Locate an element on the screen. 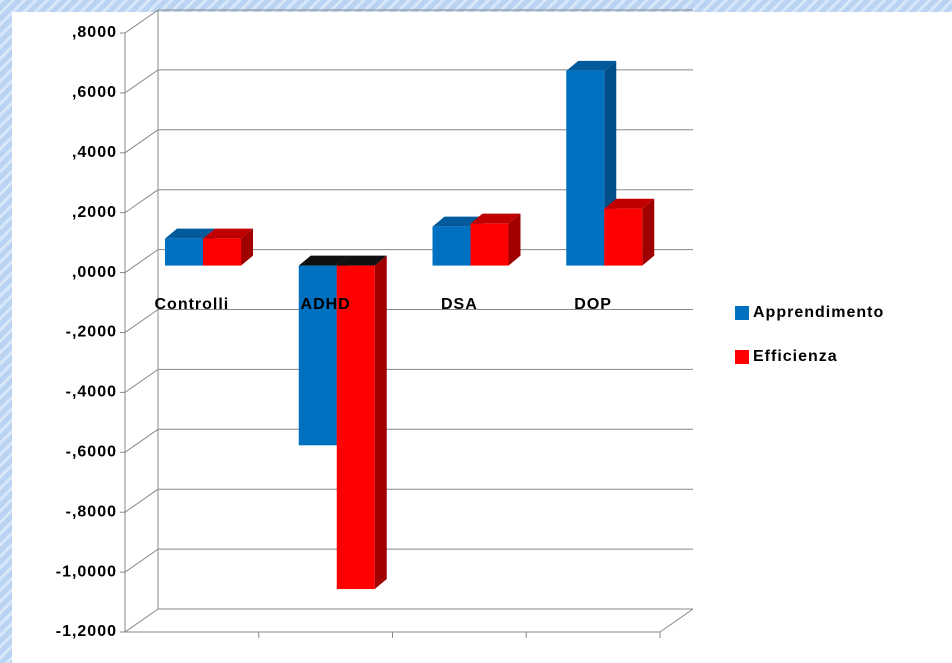 This screenshot has width=952, height=663. y-tick-label: -,8000 is located at coordinates (91, 511).